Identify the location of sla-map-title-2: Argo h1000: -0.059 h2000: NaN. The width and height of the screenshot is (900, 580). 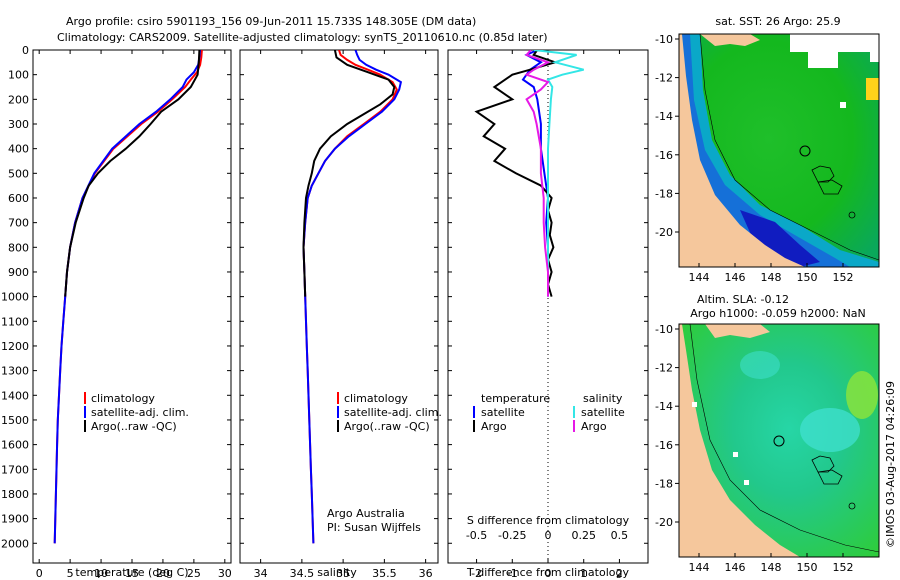
(778, 313).